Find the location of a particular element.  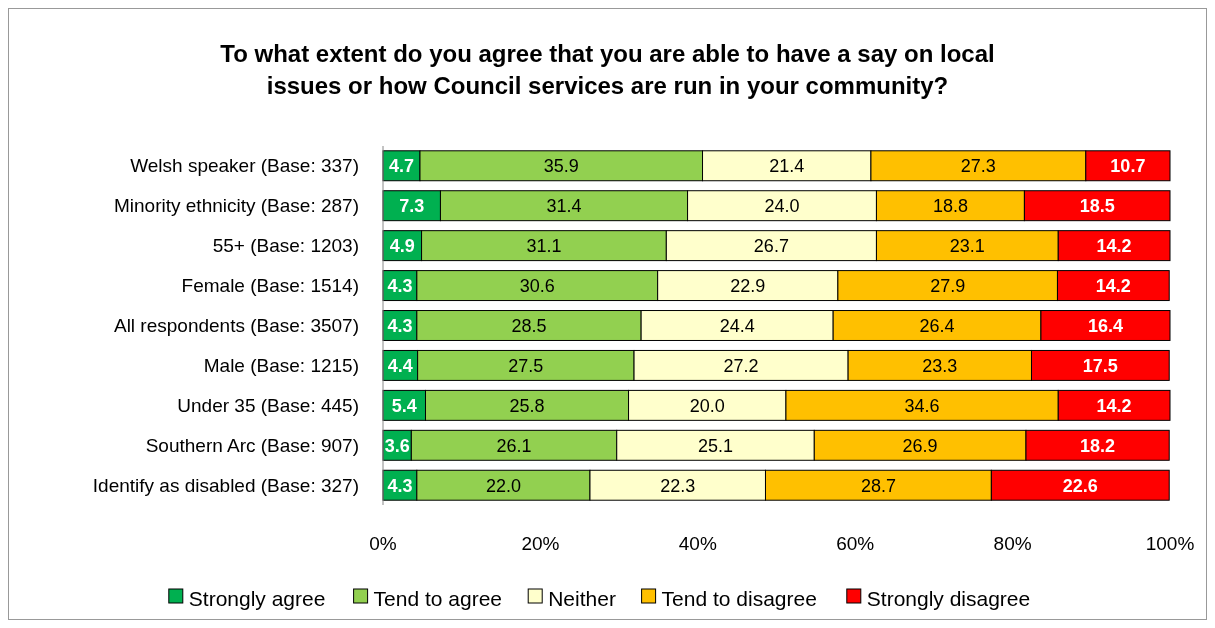

text: 10.7 is located at coordinates (1128, 166).